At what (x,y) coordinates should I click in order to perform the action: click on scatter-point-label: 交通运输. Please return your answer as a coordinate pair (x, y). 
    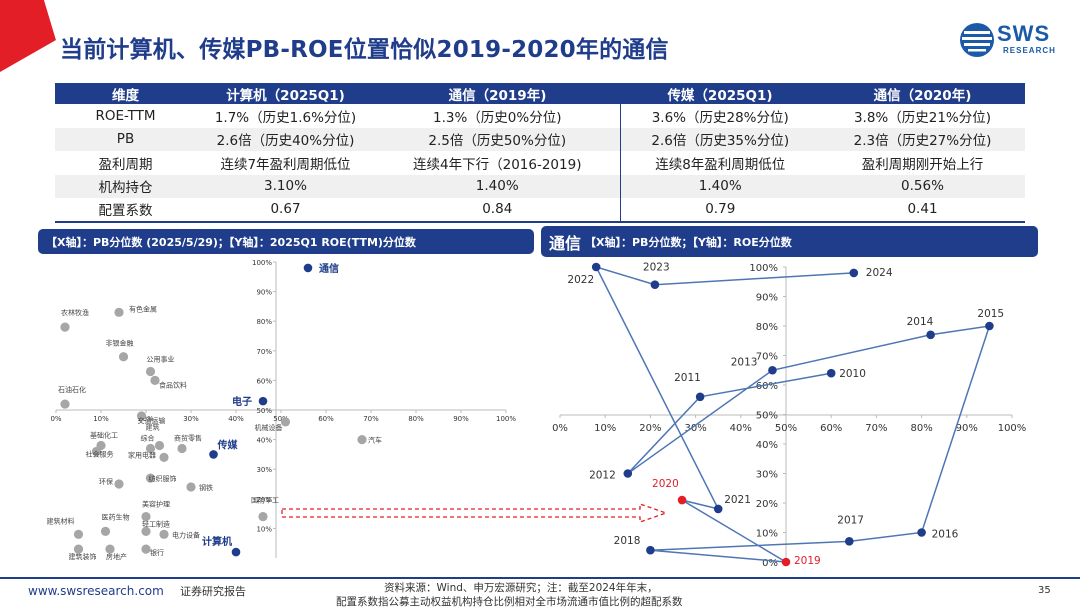
    Looking at the image, I should click on (152, 420).